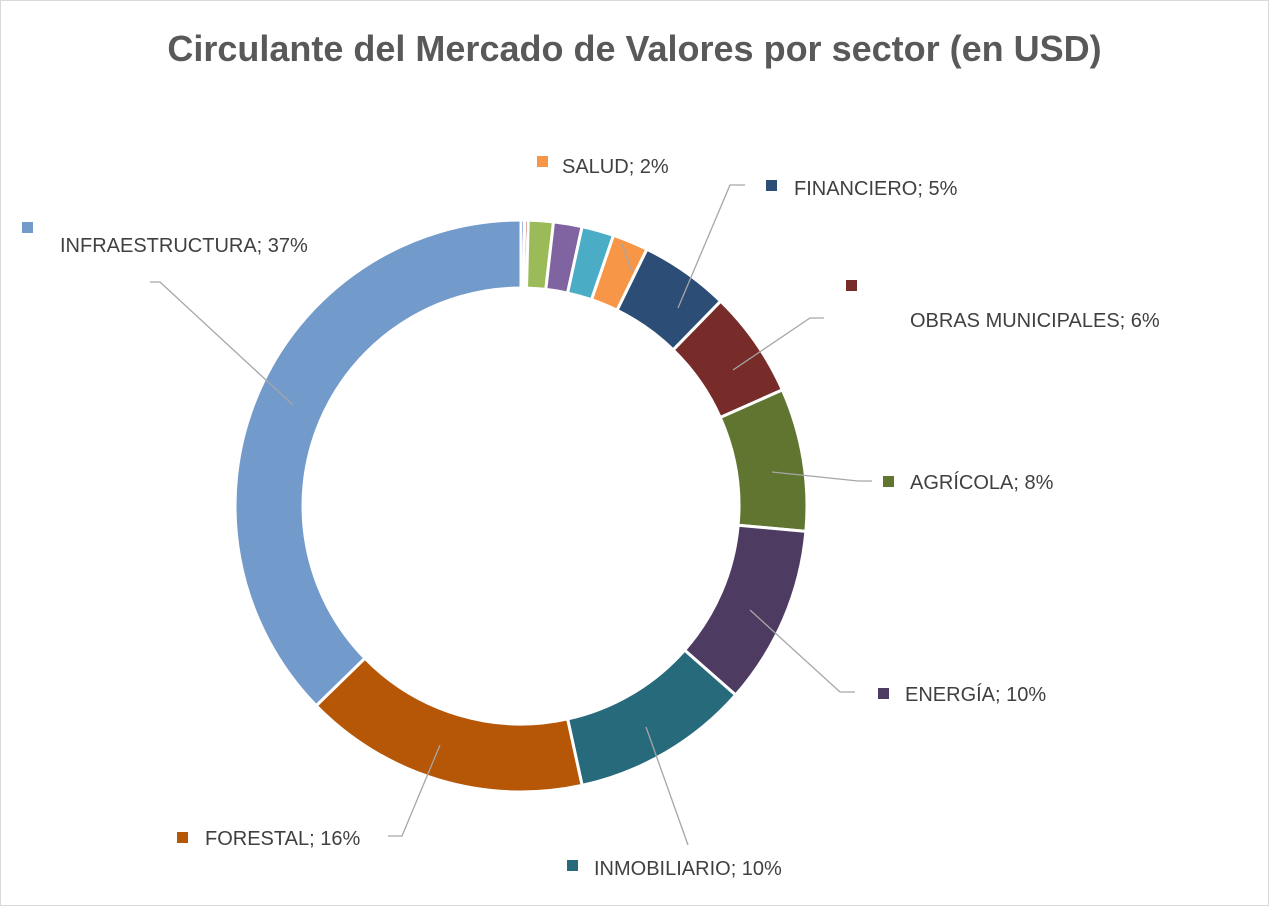 The image size is (1269, 906). What do you see at coordinates (771, 185) in the screenshot?
I see `legend-key-financiero` at bounding box center [771, 185].